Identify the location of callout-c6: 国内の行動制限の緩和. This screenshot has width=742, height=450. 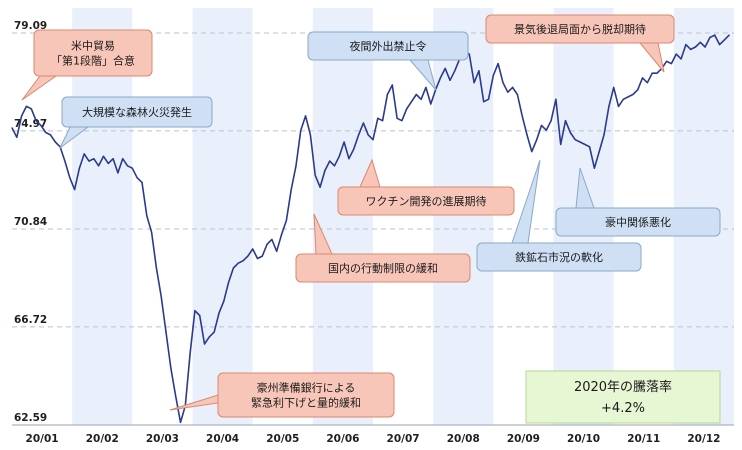
(383, 248).